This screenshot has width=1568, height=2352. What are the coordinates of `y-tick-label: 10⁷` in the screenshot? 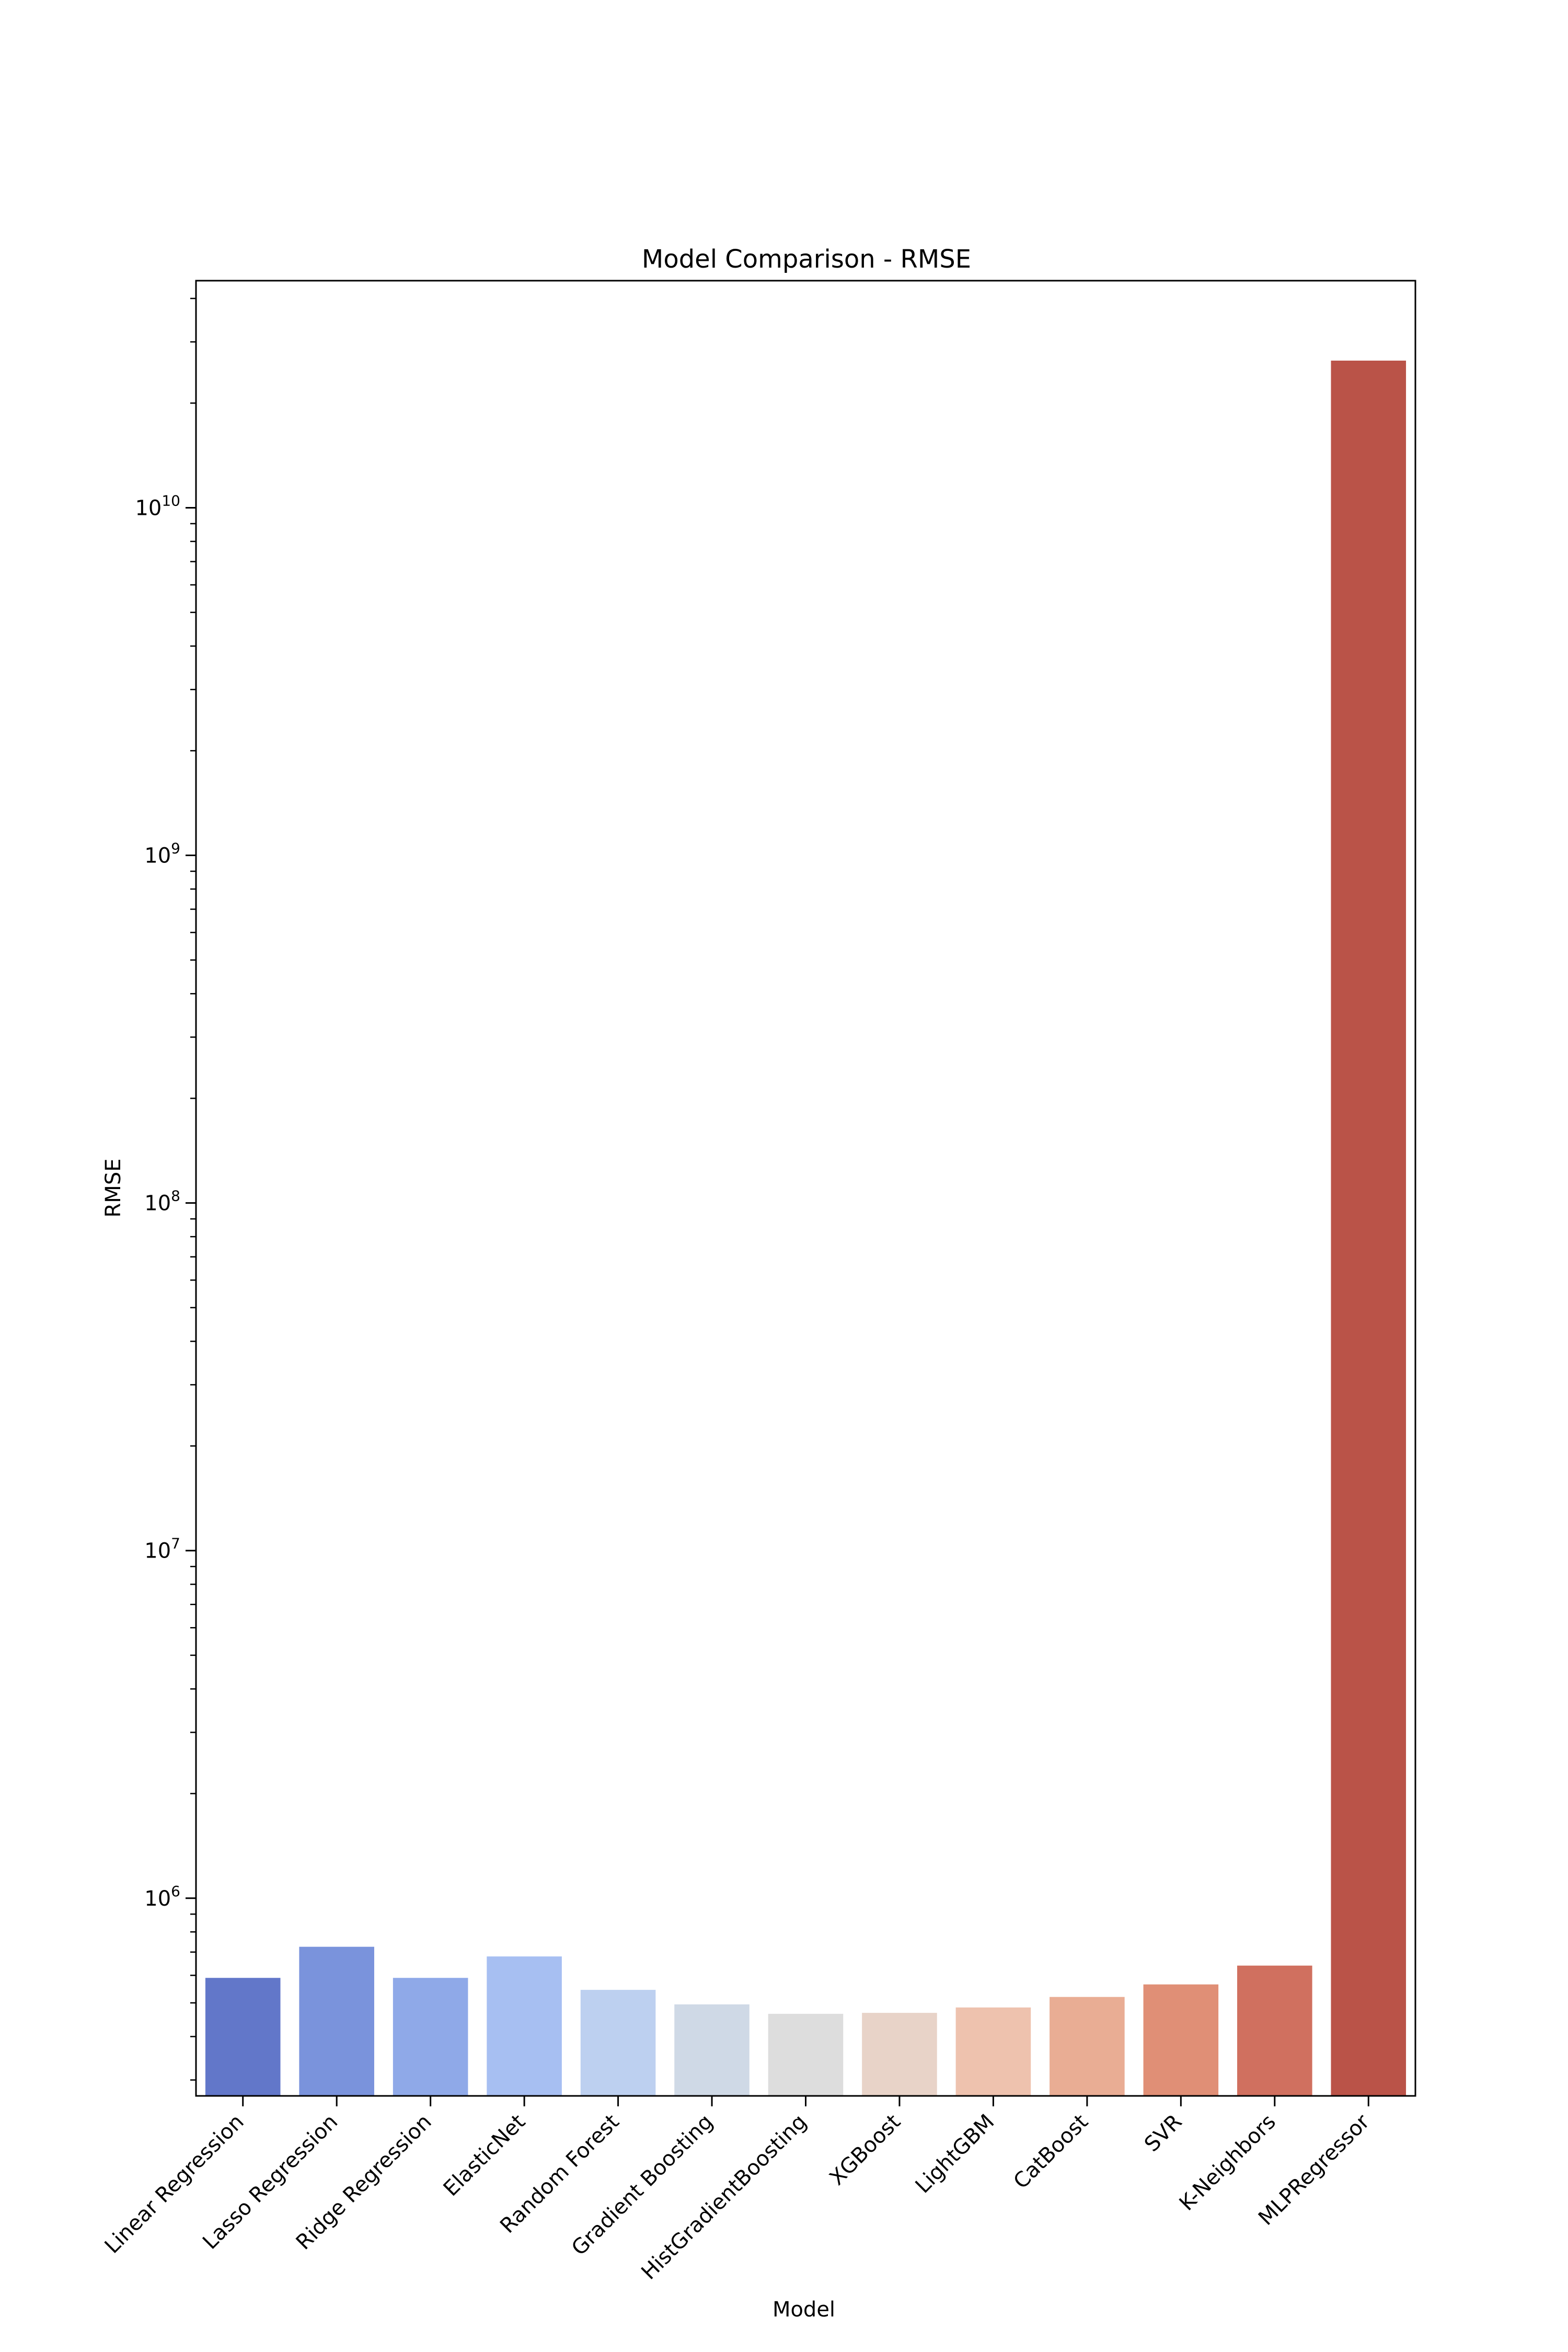 It's located at (162, 1549).